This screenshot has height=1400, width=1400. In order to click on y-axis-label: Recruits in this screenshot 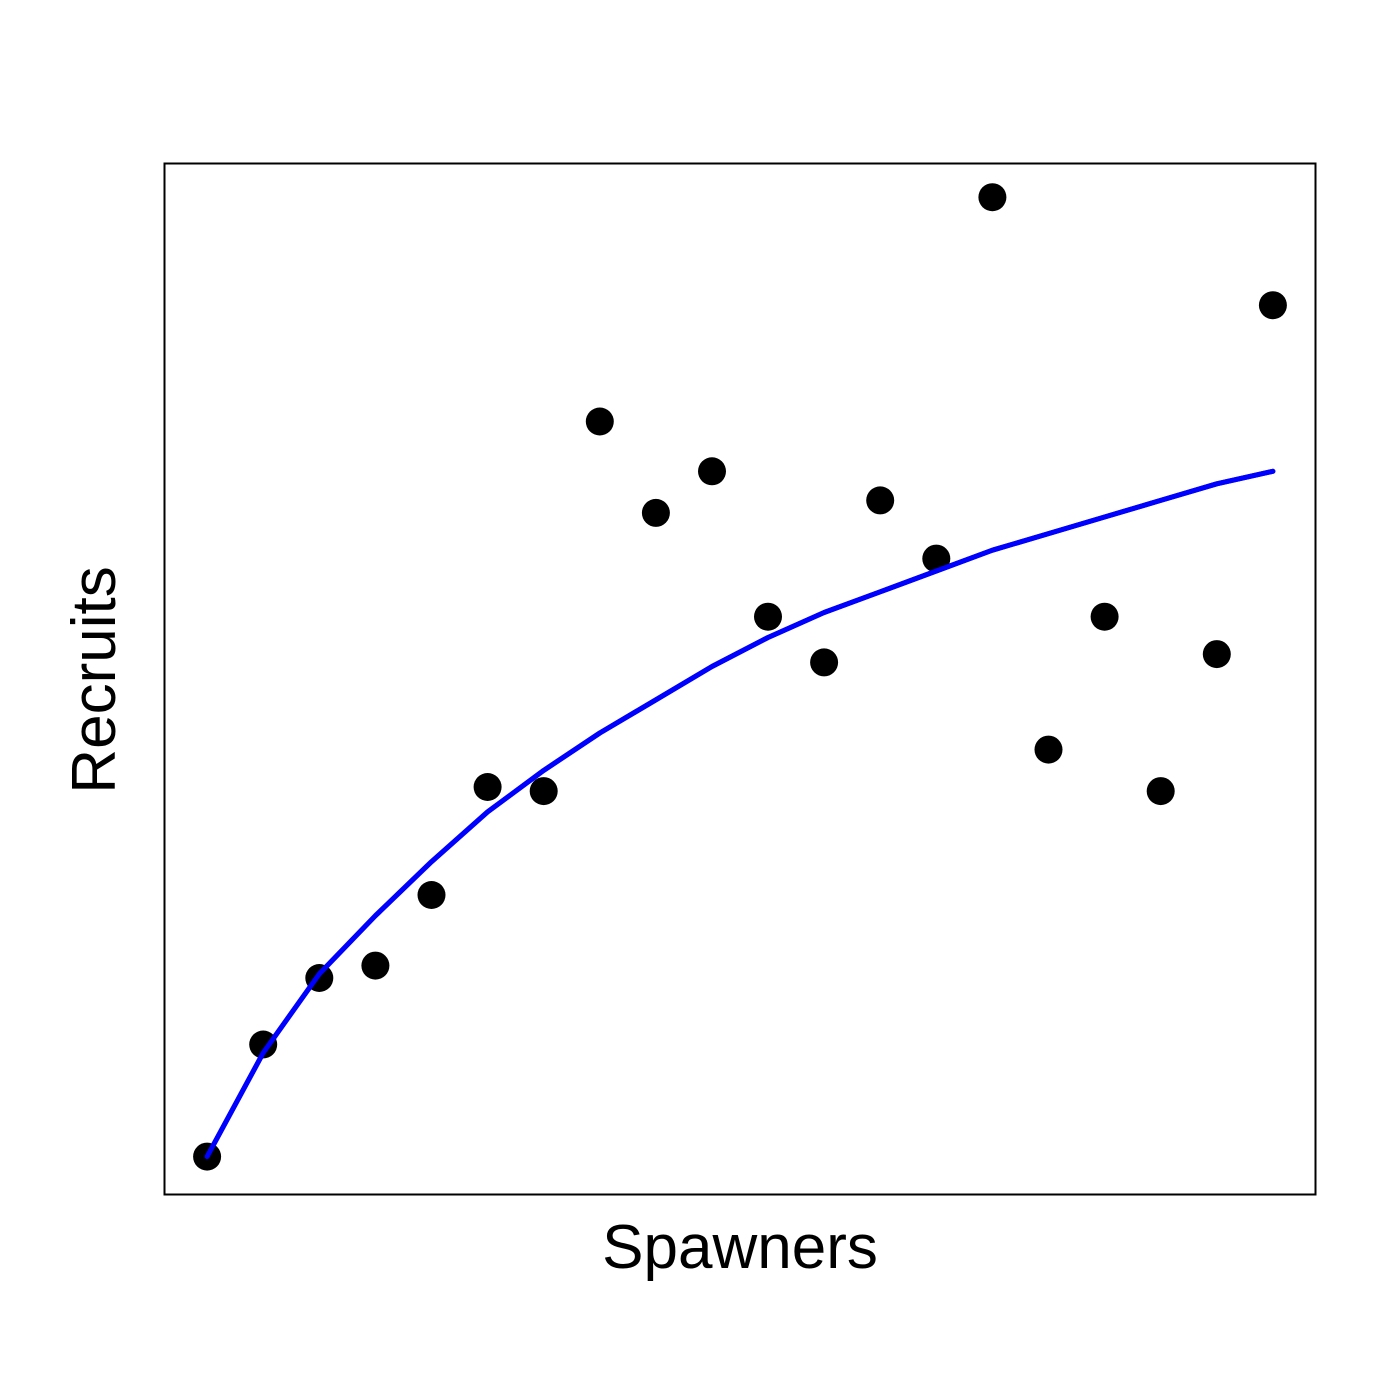, I will do `click(94, 679)`.